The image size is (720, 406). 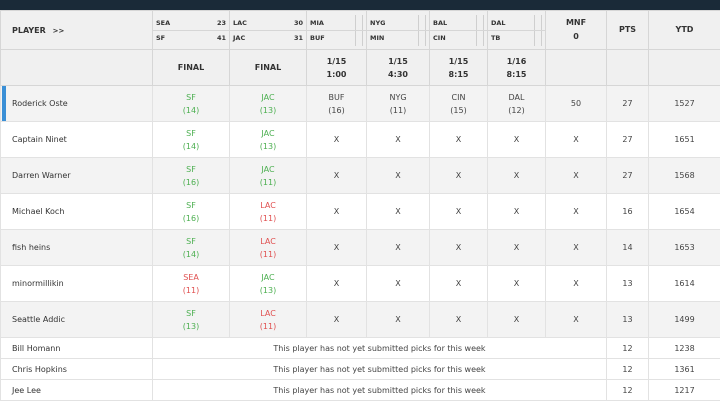 What do you see at coordinates (58, 30) in the screenshot?
I see `sort-arrows-icon: >>` at bounding box center [58, 30].